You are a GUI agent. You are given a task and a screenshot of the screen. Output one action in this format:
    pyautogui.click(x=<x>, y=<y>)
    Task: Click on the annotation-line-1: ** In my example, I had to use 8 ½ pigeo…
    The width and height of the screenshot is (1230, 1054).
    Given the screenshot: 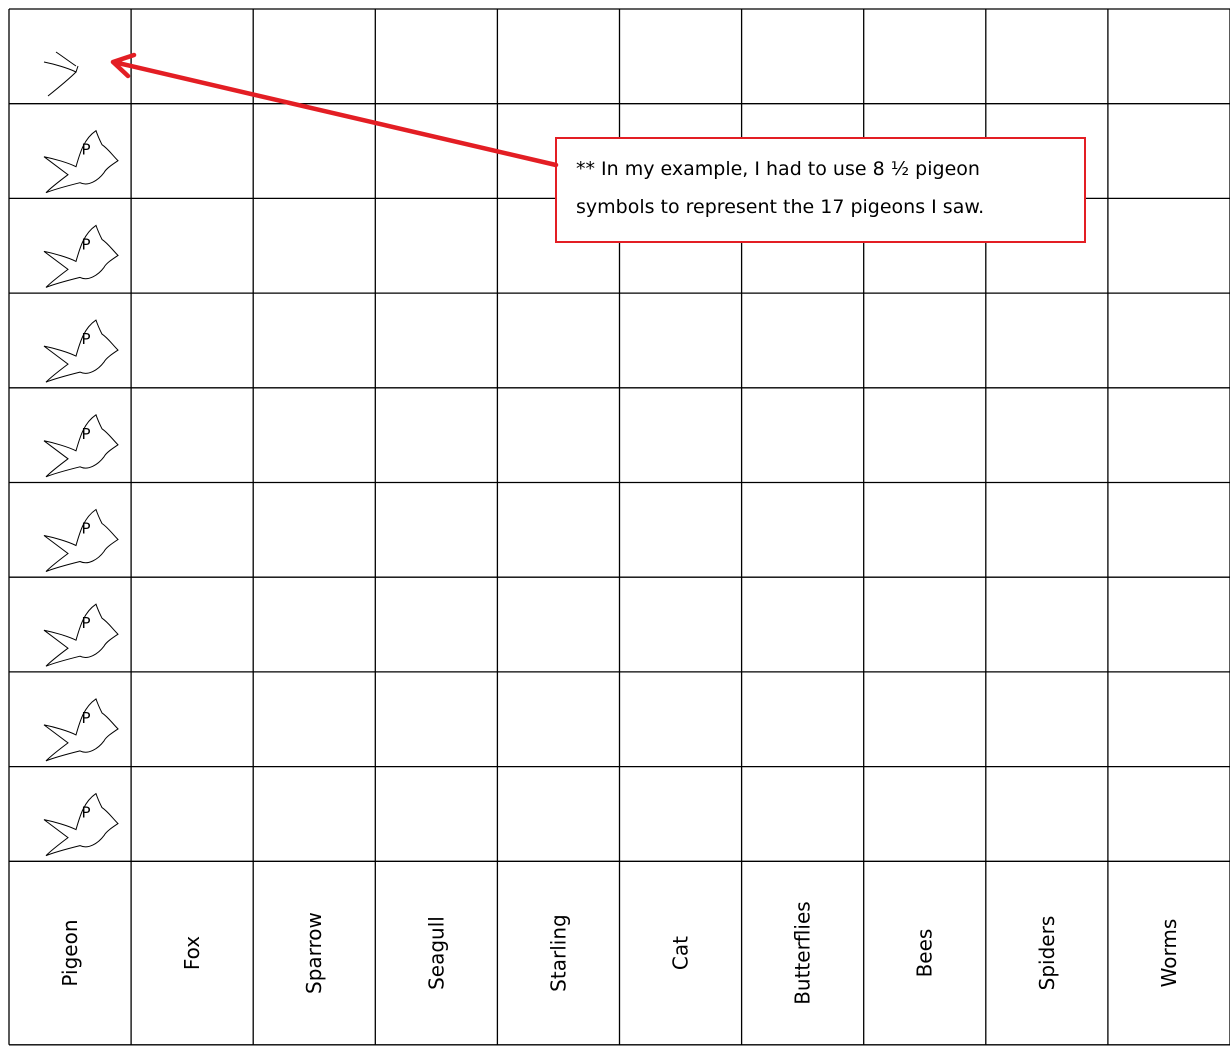 What is the action you would take?
    pyautogui.click(x=778, y=169)
    